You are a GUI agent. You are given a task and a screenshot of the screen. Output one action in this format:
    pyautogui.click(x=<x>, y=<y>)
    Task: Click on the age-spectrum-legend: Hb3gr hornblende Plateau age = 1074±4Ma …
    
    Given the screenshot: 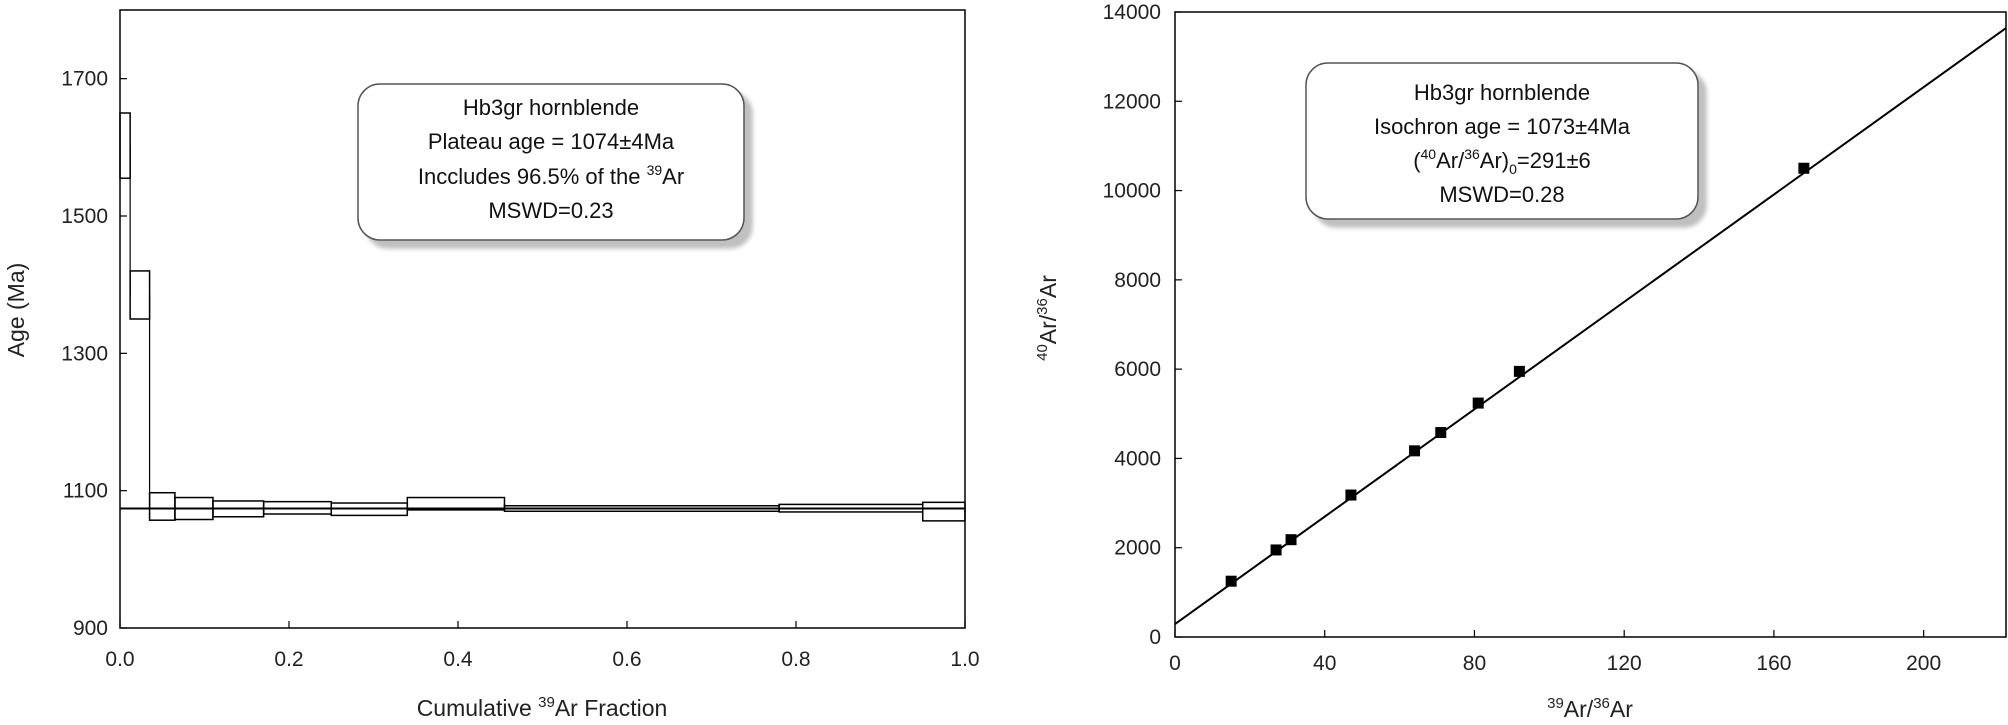 What is the action you would take?
    pyautogui.click(x=551, y=162)
    